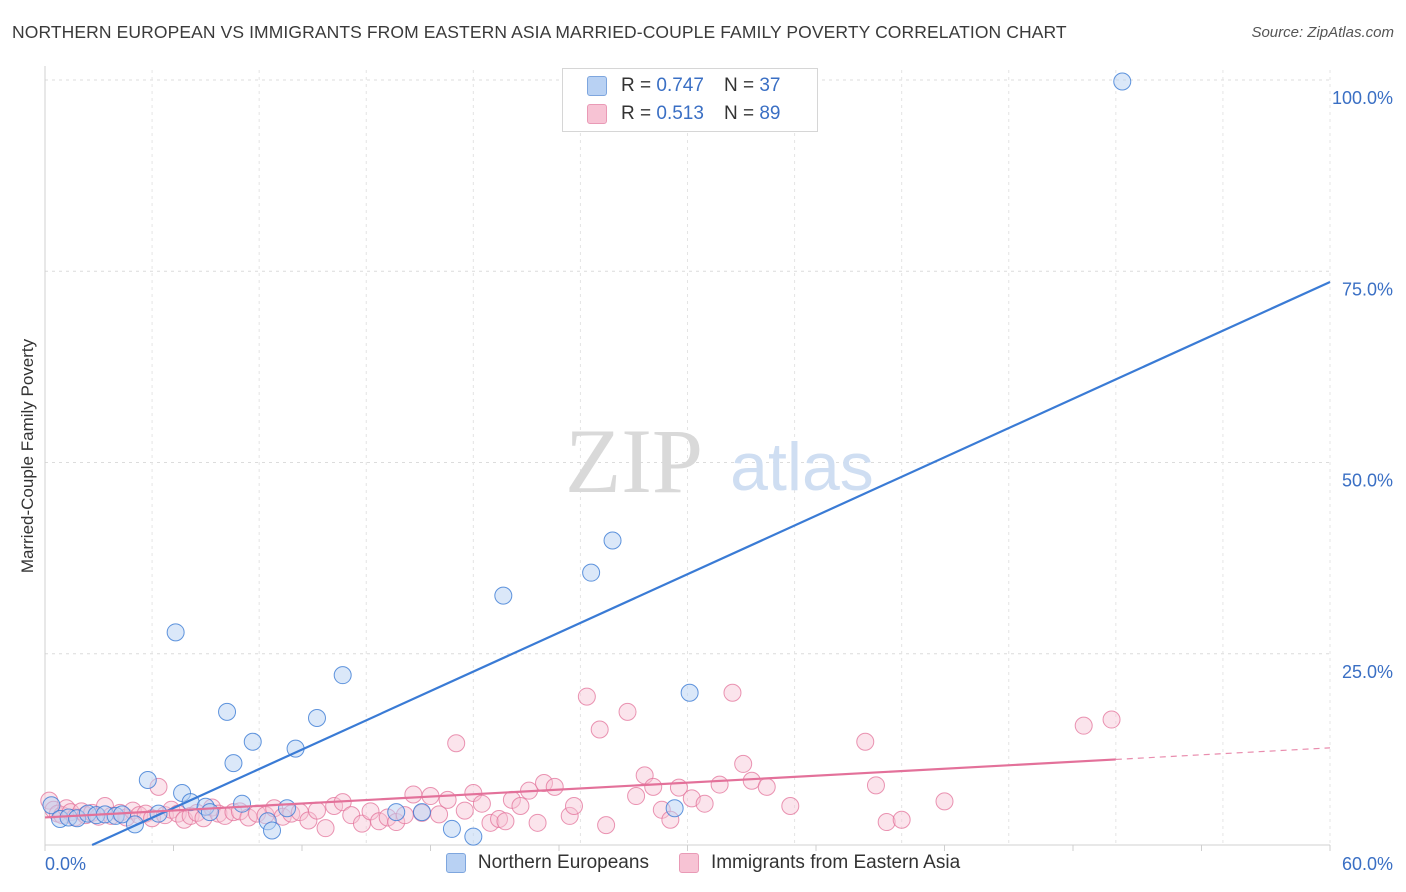 This screenshot has height=892, width=1406. What do you see at coordinates (634, 461) in the screenshot?
I see `watermark-zip: ZIP` at bounding box center [634, 461].